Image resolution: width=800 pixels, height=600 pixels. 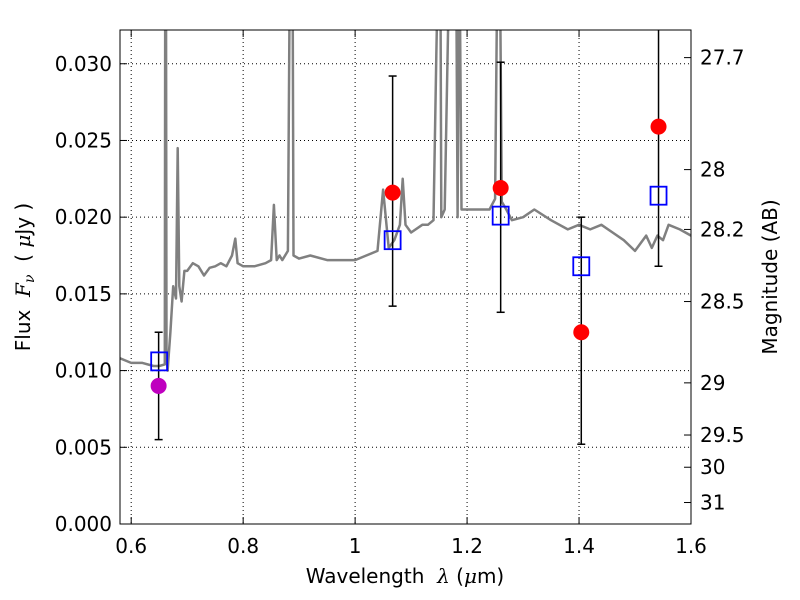 I want to click on y-axis-title: Flux Fν ( μJy ), so click(x=24, y=277).